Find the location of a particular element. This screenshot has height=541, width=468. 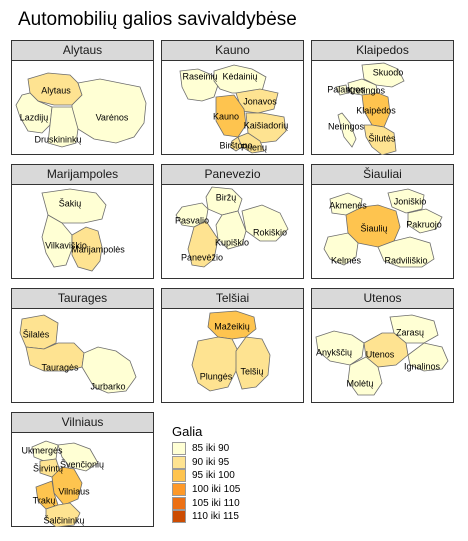

region-map: Šilalės Tauragės Jurbarko is located at coordinates (82, 356).